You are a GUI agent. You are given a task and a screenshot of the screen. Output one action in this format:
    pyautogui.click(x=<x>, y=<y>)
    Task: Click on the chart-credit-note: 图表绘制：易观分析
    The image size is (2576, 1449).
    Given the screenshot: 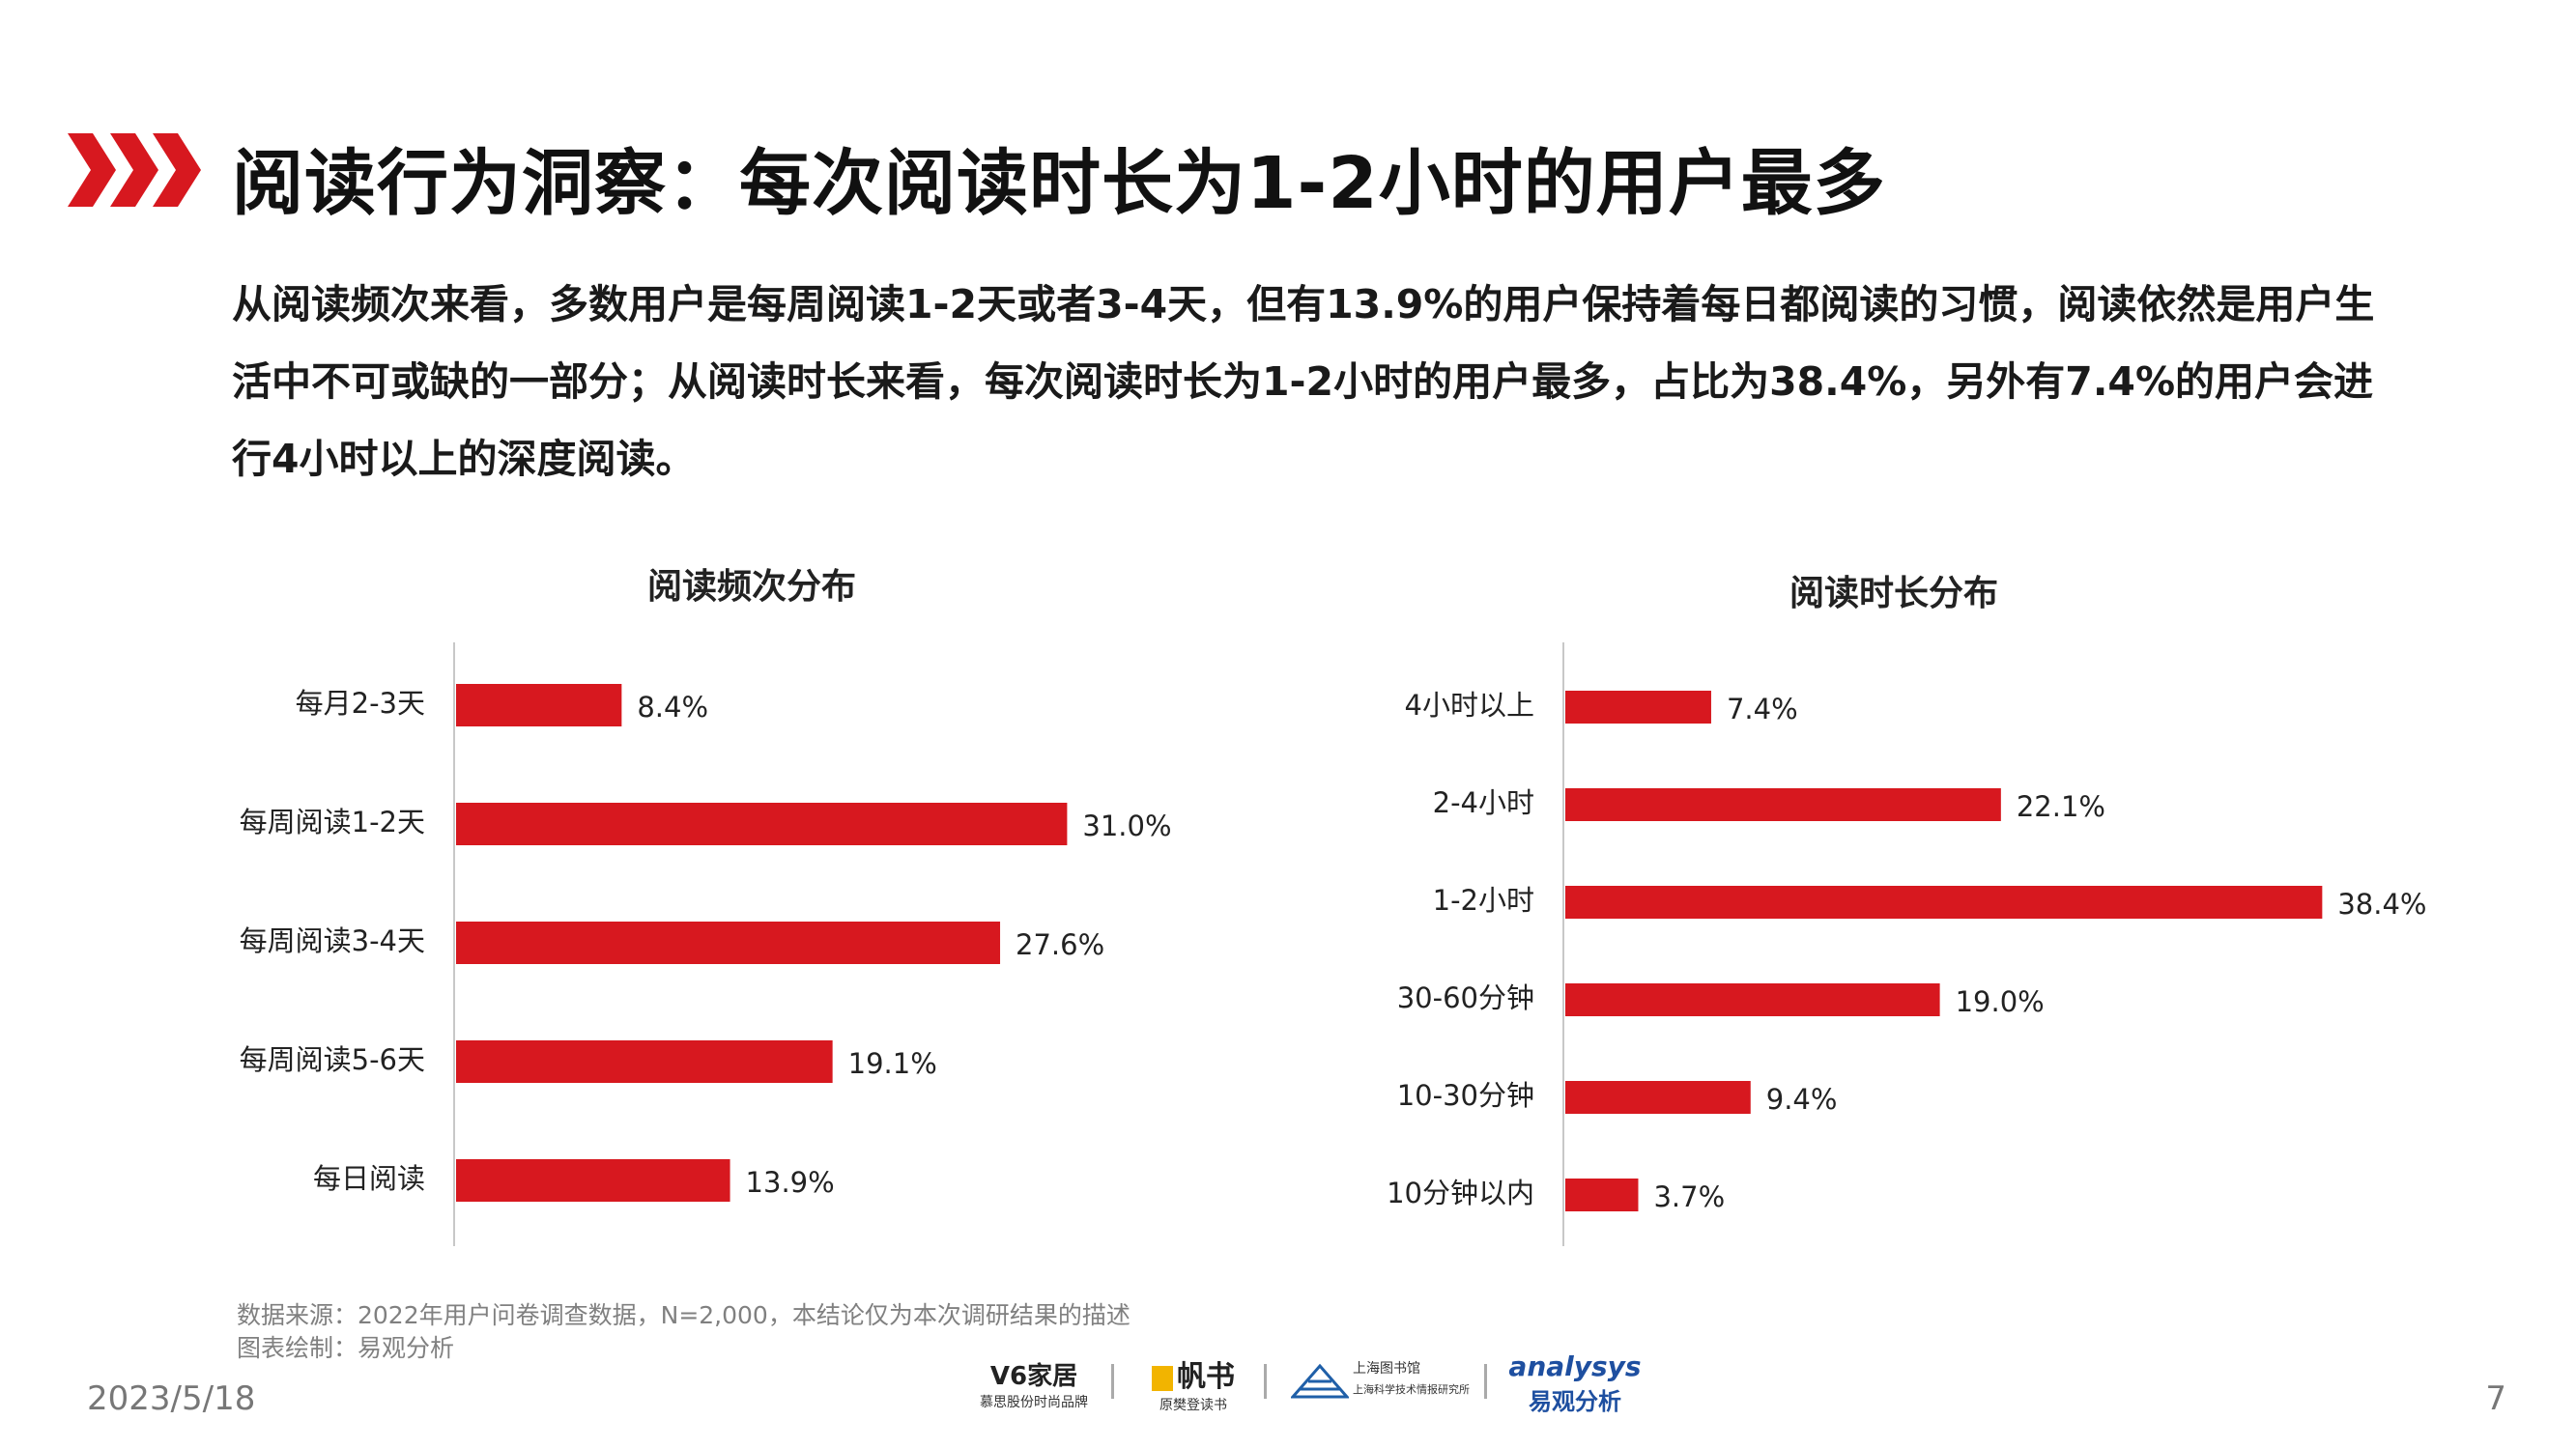 What is the action you would take?
    pyautogui.click(x=346, y=1348)
    